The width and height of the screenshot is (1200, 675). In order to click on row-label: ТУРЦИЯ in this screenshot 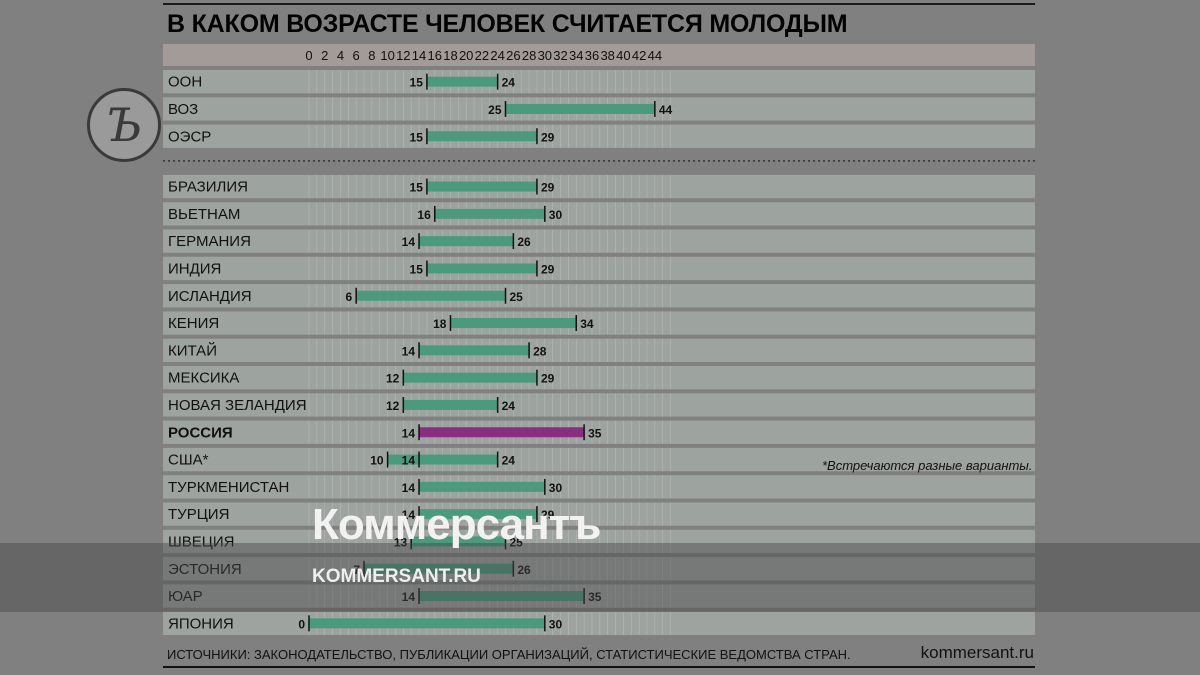, I will do `click(198, 514)`.